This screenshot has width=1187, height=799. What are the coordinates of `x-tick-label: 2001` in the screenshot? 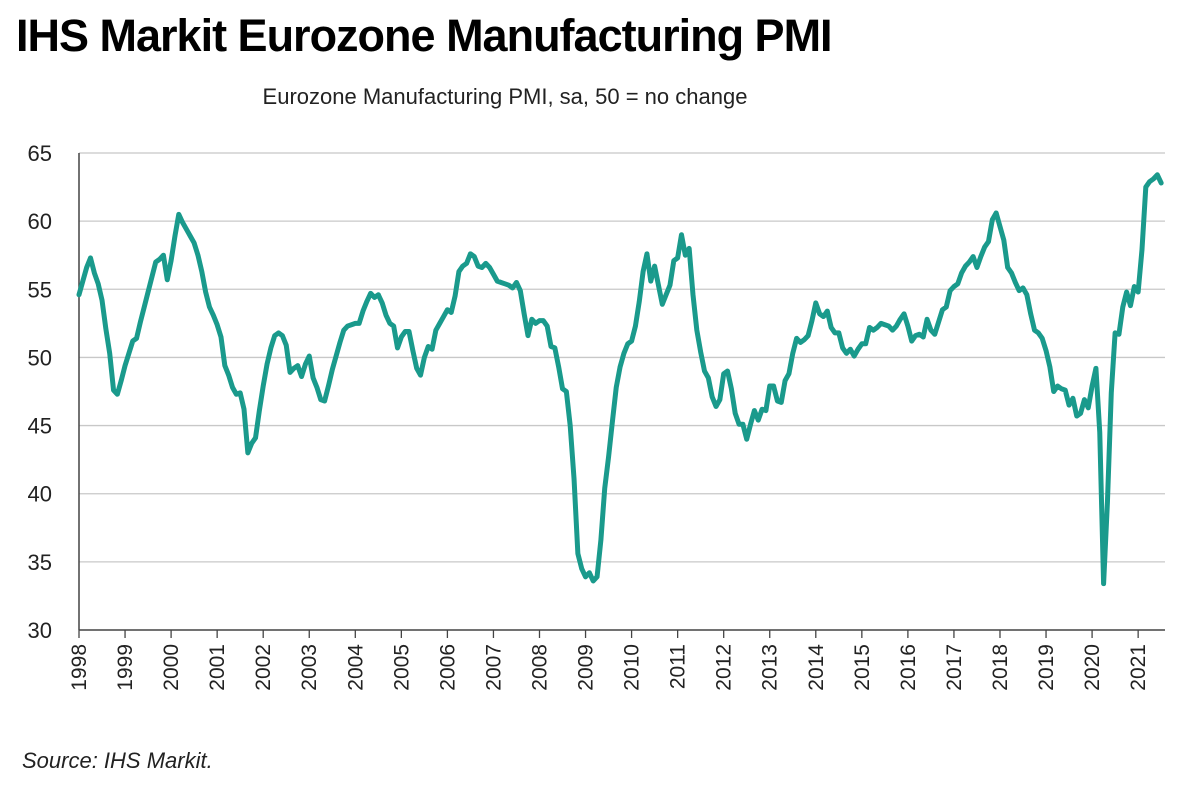 It's located at (217, 667).